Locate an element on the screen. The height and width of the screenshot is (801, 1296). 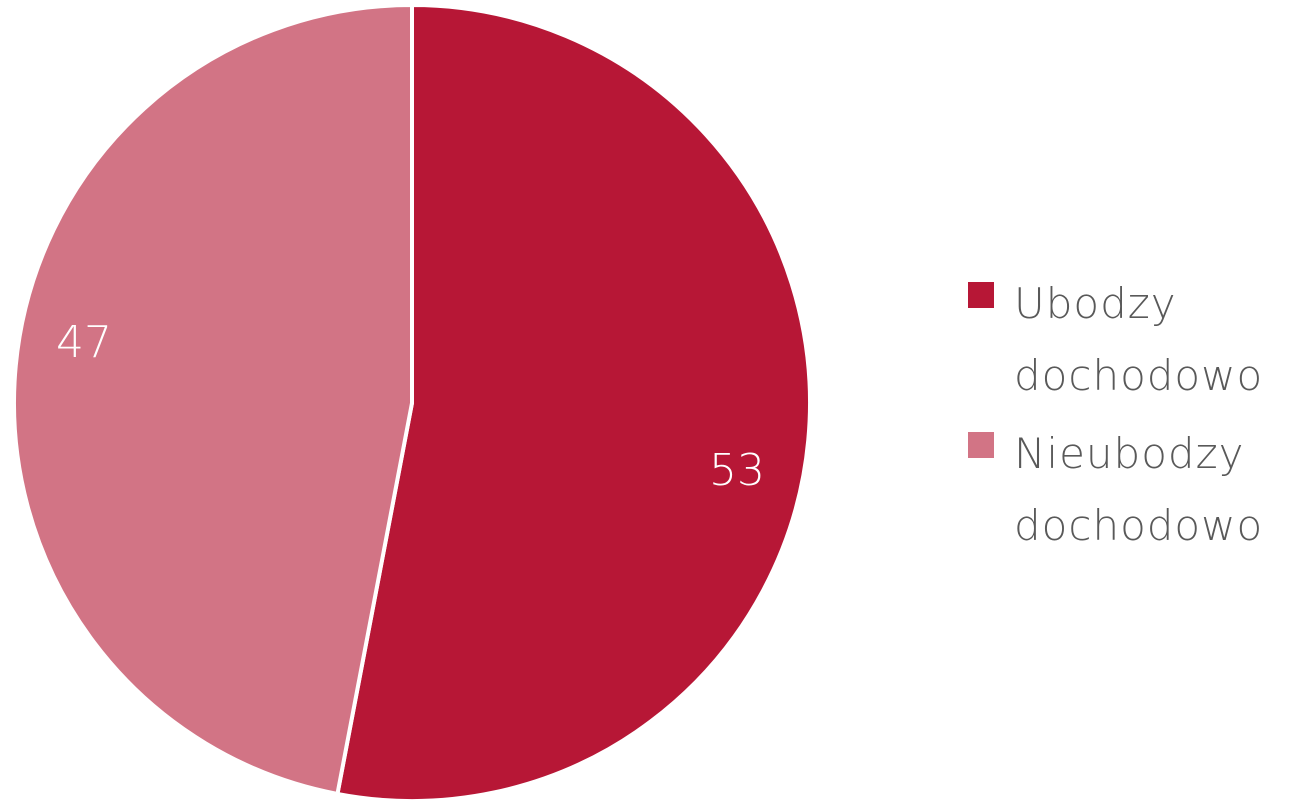
legend-label-nieubodzy: Nieubodzy dochodowo is located at coordinates (1139, 489).